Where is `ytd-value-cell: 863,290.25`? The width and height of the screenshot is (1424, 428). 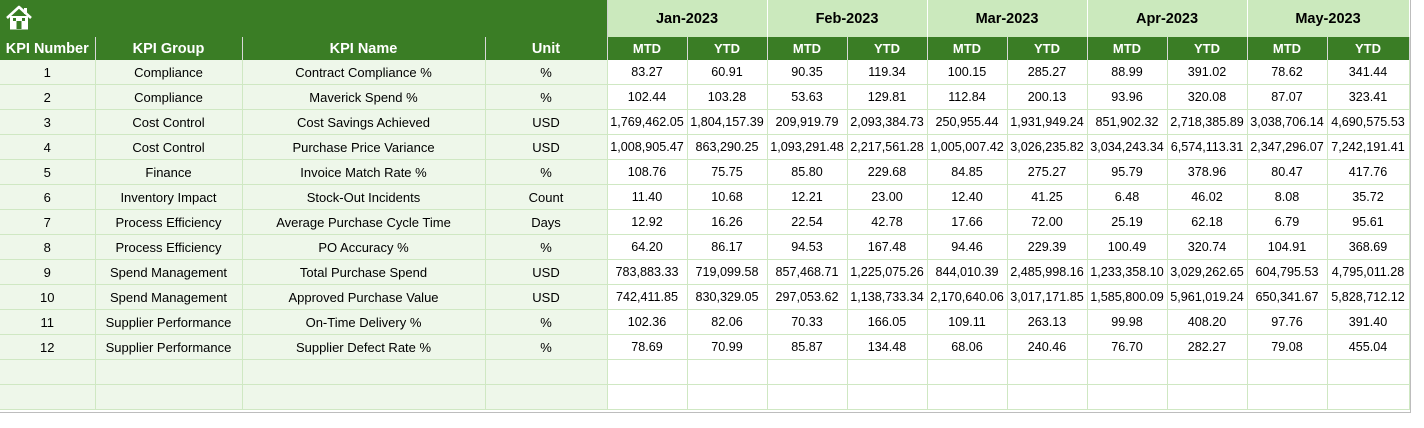 ytd-value-cell: 863,290.25 is located at coordinates (727, 147).